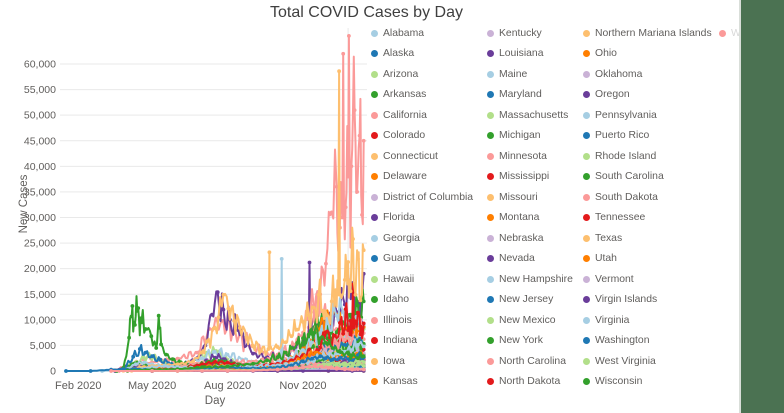  Describe the element at coordinates (422, 361) in the screenshot. I see `legend-item-iowa: Iowa` at that location.